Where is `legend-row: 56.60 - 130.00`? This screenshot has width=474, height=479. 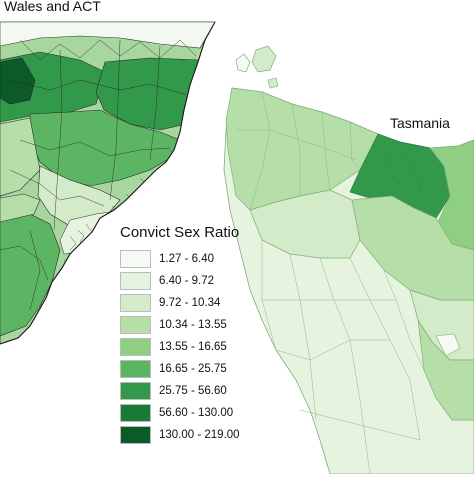
legend-row: 56.60 - 130.00 is located at coordinates (196, 413).